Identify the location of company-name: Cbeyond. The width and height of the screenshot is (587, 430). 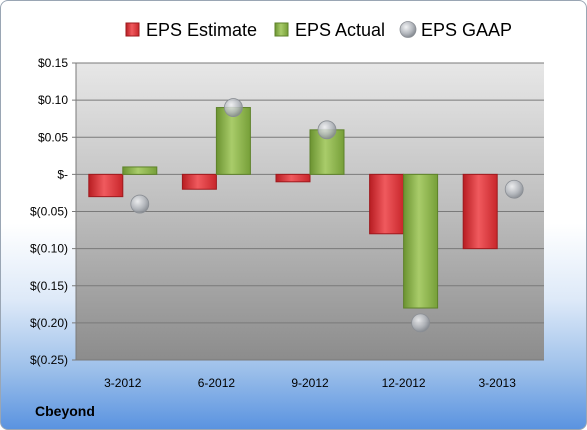
(65, 411).